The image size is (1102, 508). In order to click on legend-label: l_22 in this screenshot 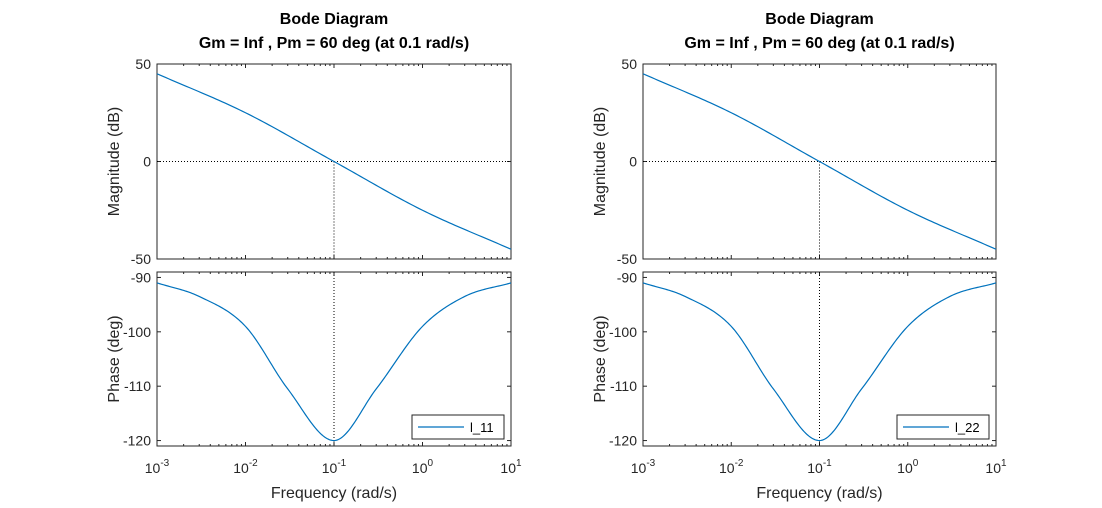, I will do `click(967, 427)`.